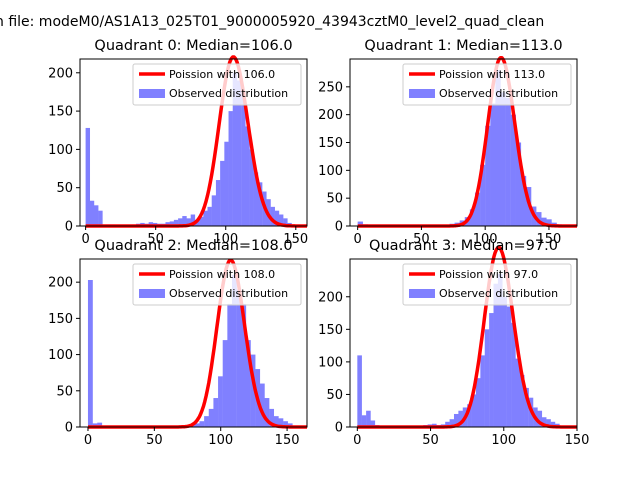 The image size is (640, 480). I want to click on legend: Poission with 97.0 Observed distribution, so click(487, 284).